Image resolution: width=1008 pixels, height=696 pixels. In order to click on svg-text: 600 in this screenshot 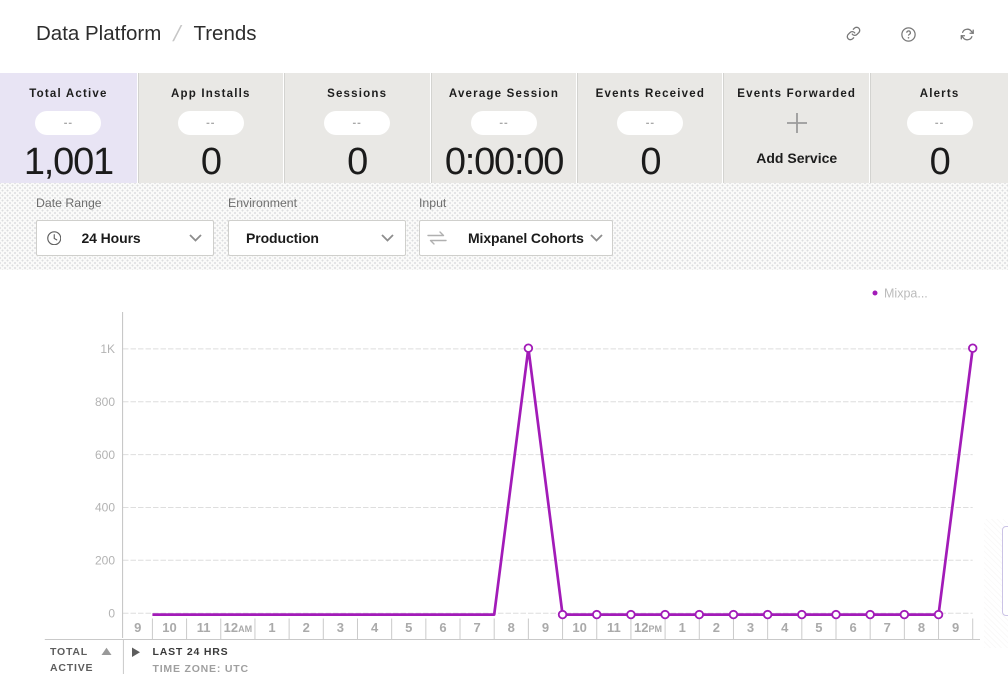, I will do `click(105, 455)`.